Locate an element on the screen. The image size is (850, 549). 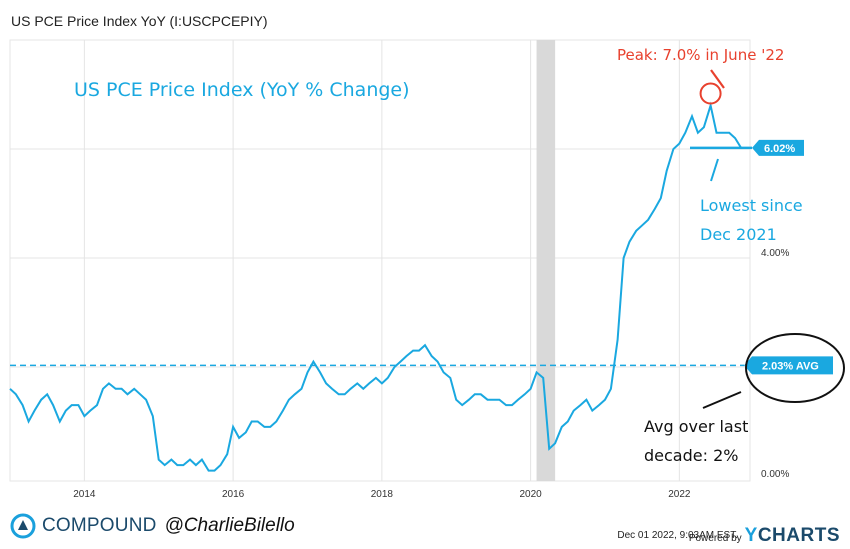
average-annotation-line1: Avg over last is located at coordinates (696, 426).